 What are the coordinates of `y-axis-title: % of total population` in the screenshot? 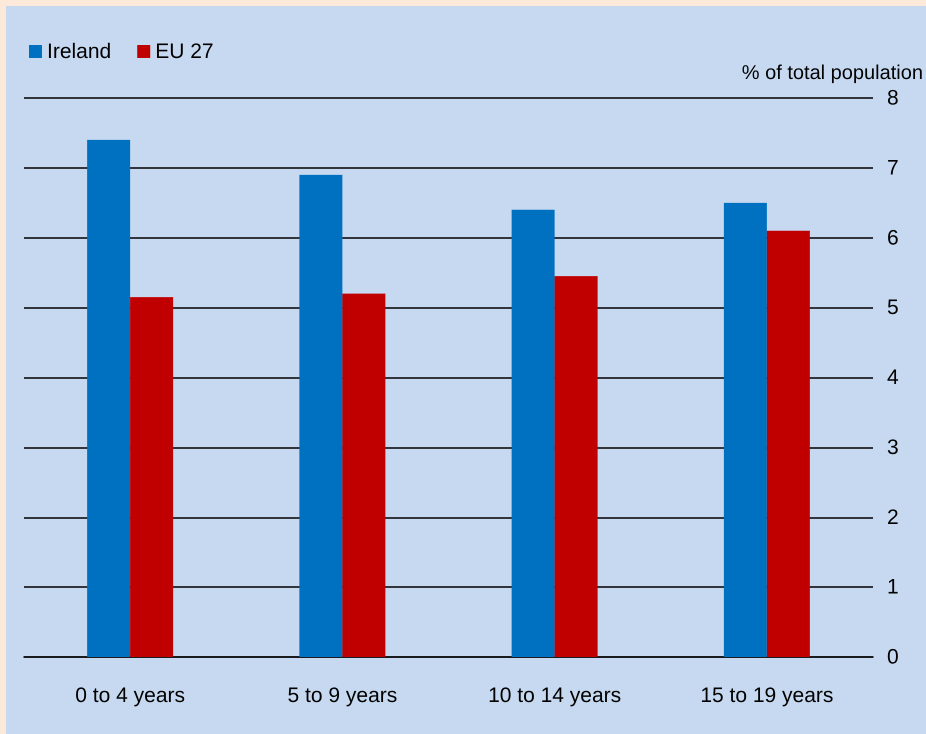 It's located at (832, 73).